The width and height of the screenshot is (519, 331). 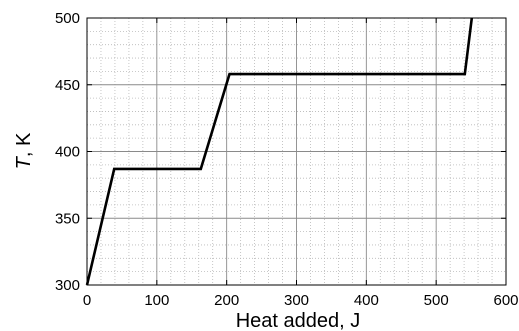 I want to click on y-axis-title: T, K, so click(x=24, y=150).